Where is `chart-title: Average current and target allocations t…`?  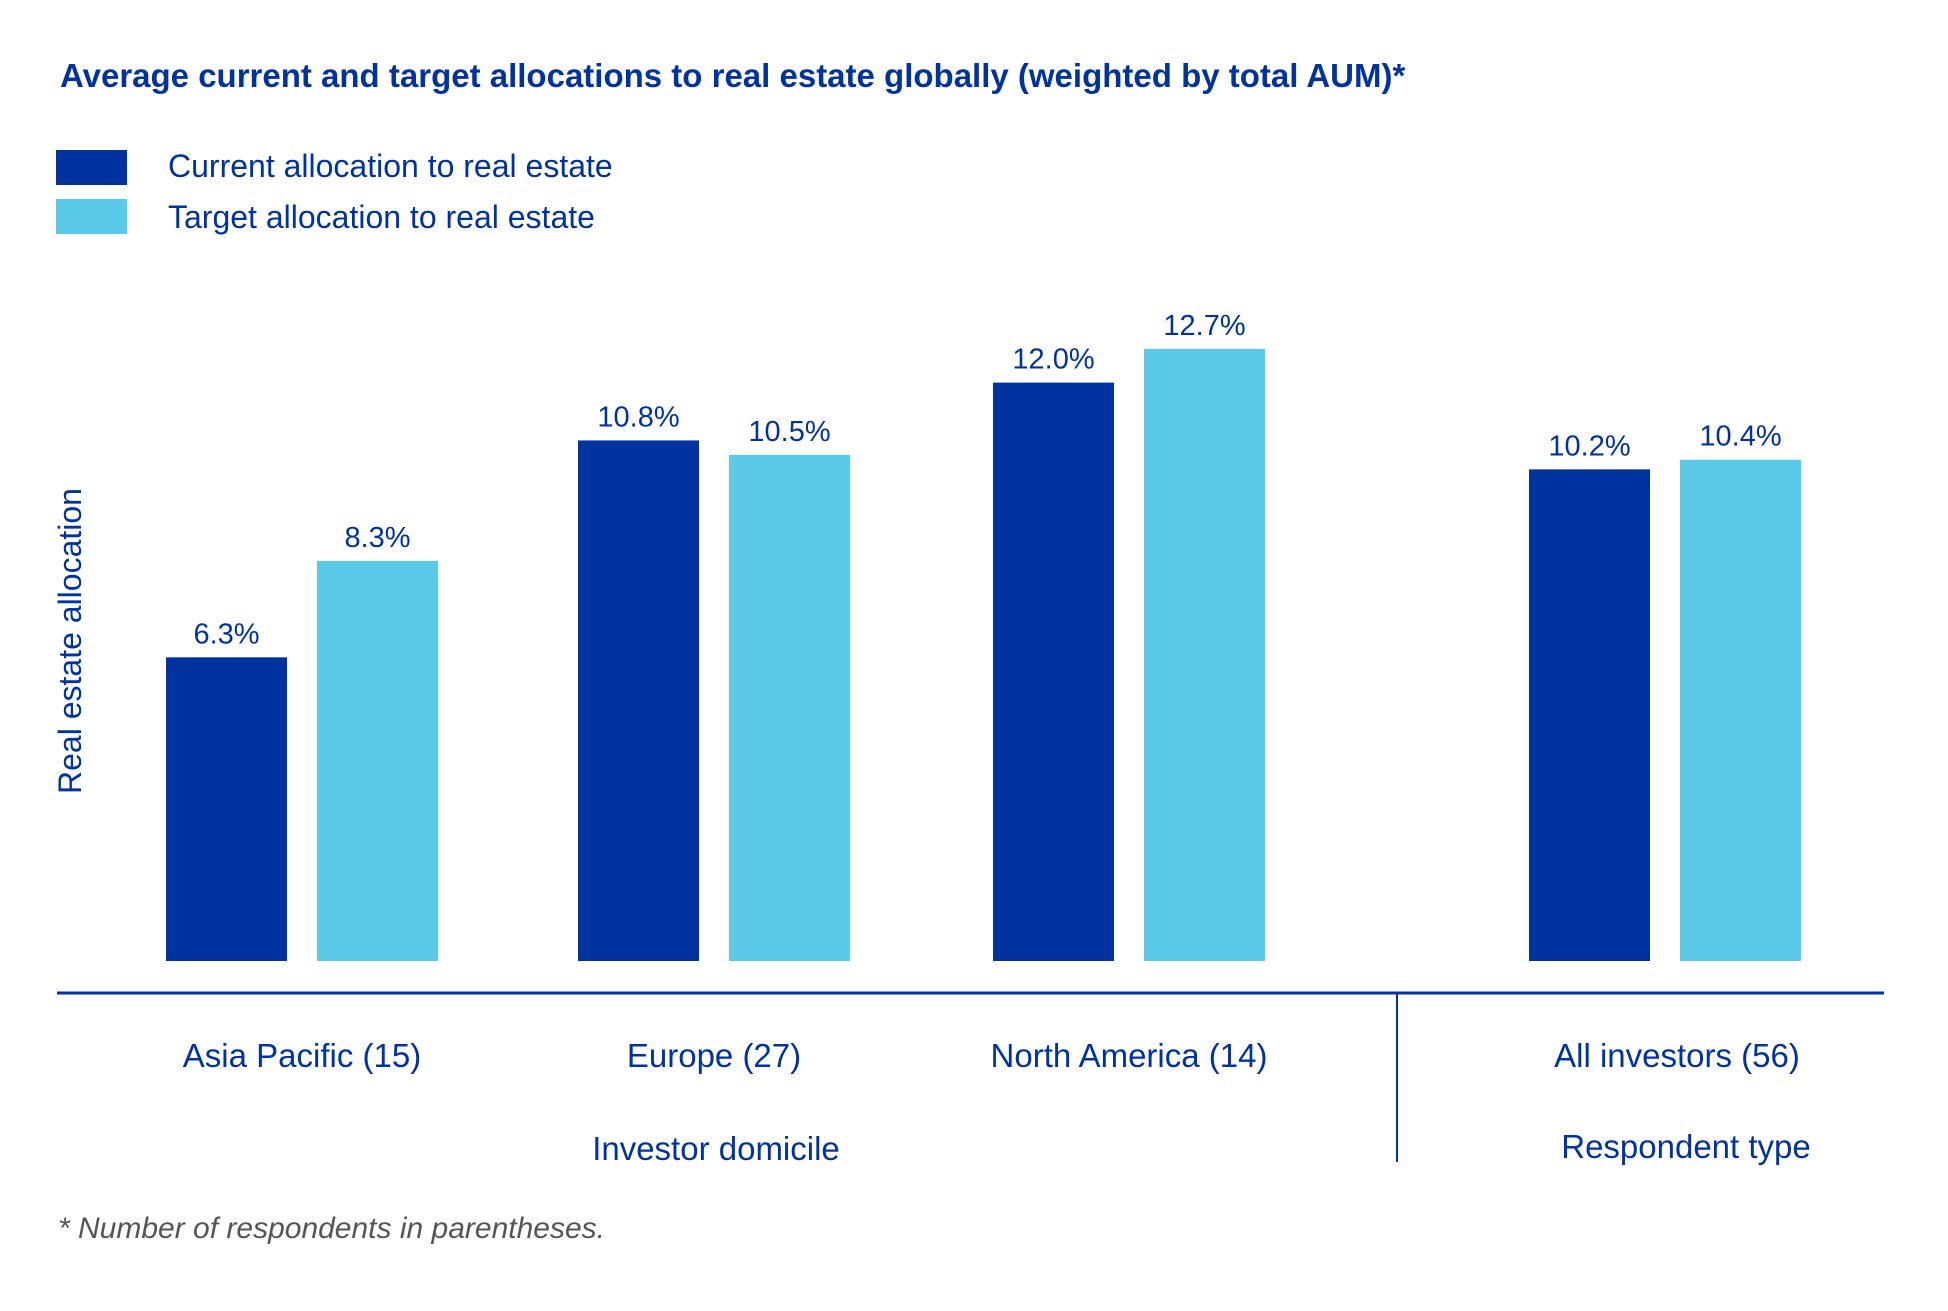 chart-title: Average current and target allocations t… is located at coordinates (732, 75).